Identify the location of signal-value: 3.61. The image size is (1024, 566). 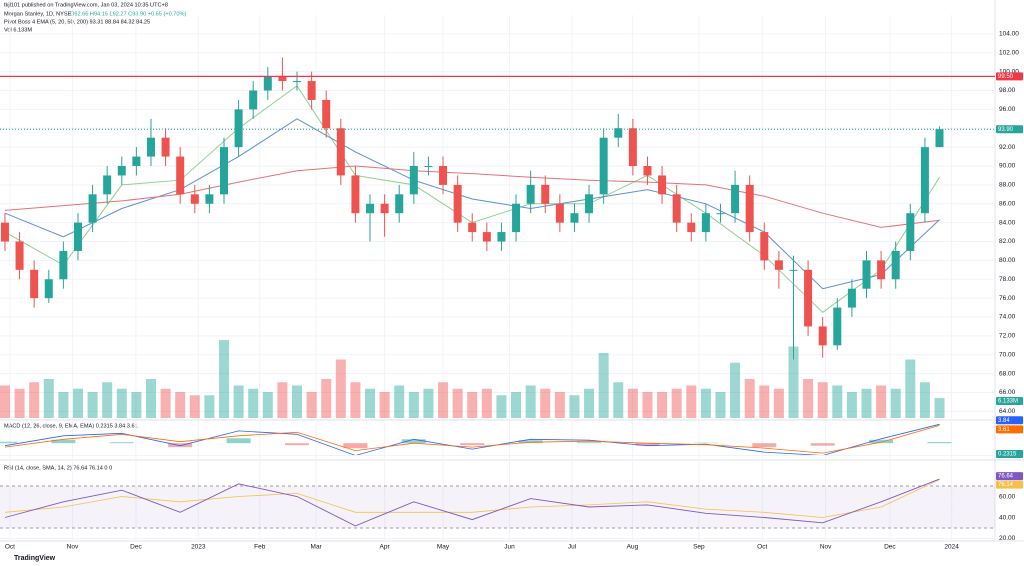
(1004, 430).